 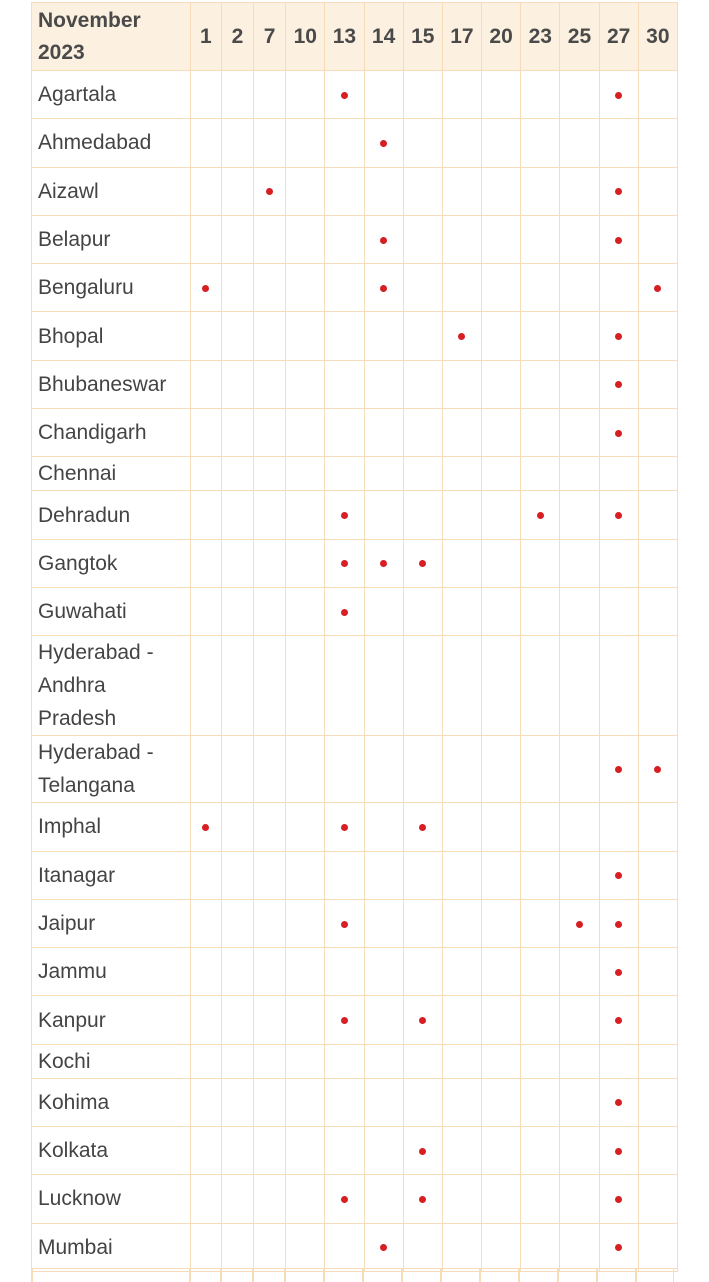 What do you see at coordinates (344, 36) in the screenshot?
I see `day-header: 13` at bounding box center [344, 36].